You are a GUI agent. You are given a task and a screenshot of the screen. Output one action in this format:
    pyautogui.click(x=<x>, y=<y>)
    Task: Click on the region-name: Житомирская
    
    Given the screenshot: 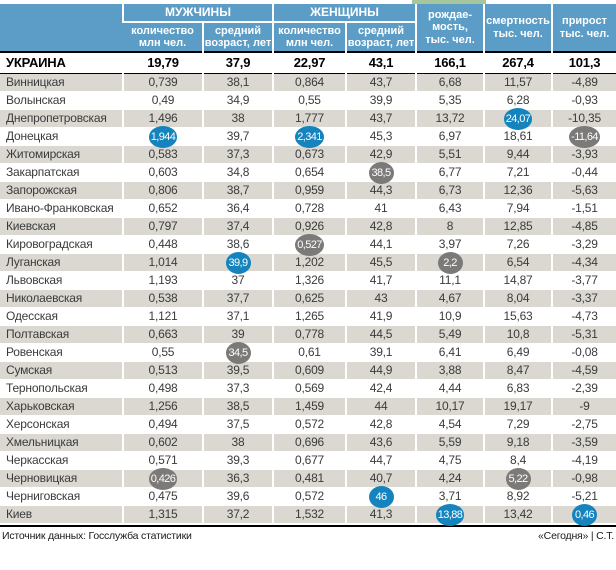 What is the action you would take?
    pyautogui.click(x=61, y=154)
    